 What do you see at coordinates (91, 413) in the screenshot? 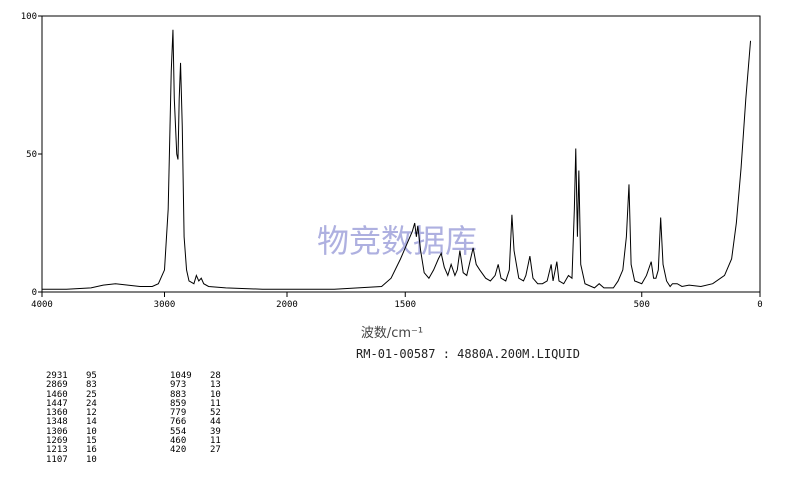
I see `peak-intensity: 12` at bounding box center [91, 413].